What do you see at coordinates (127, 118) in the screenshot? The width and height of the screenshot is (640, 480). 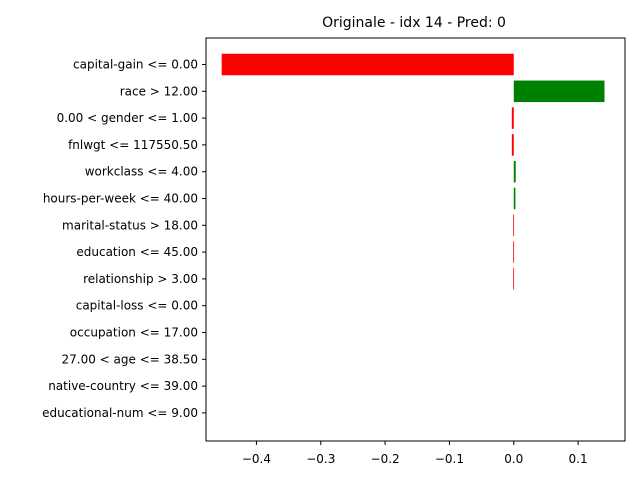 I see `y-tick-label: 0.00 < gender <= 1.00` at bounding box center [127, 118].